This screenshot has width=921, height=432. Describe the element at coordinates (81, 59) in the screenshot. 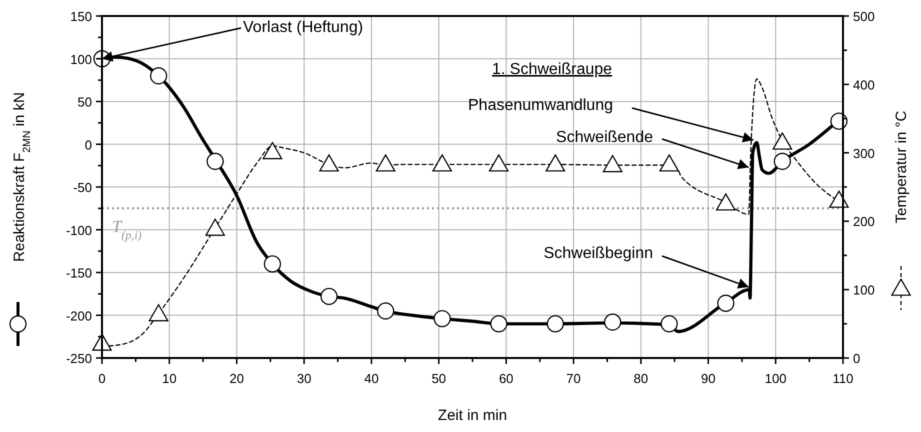

I see `y-tick-label: 100` at that location.